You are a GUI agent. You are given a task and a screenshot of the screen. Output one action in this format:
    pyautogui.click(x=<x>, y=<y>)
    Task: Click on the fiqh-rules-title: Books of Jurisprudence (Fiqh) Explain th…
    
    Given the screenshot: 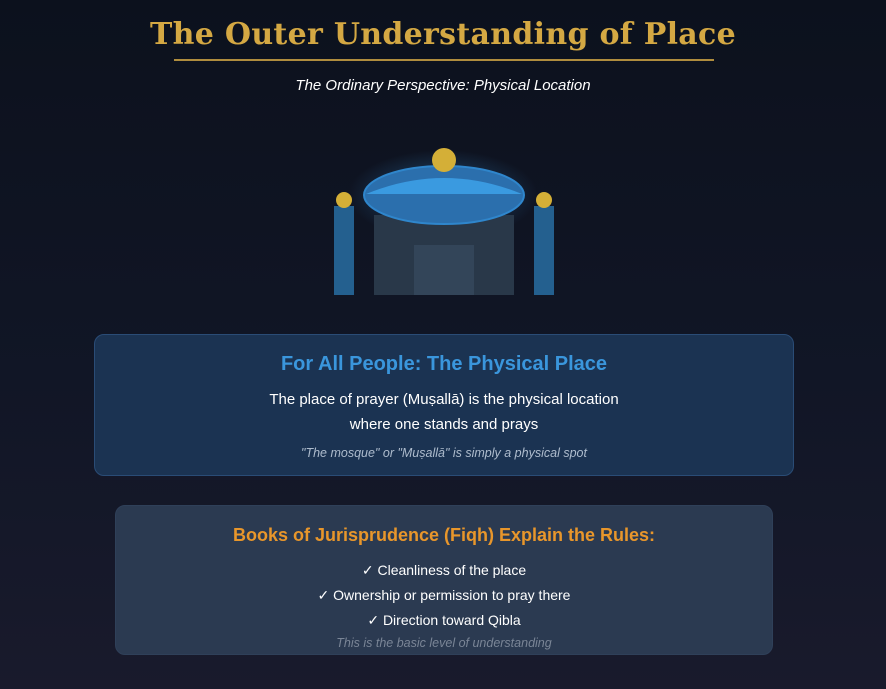 What is the action you would take?
    pyautogui.click(x=444, y=535)
    